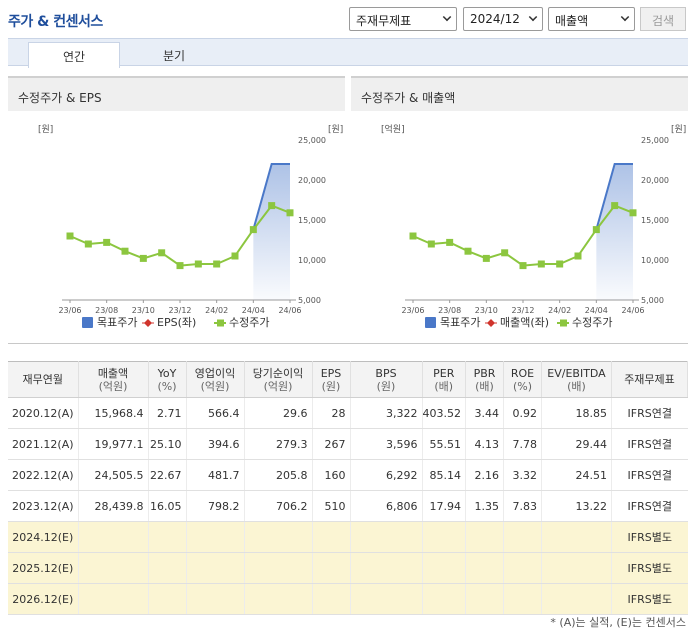  Describe the element at coordinates (43, 475) in the screenshot. I see `period-cell: 2022.12(A)` at that location.